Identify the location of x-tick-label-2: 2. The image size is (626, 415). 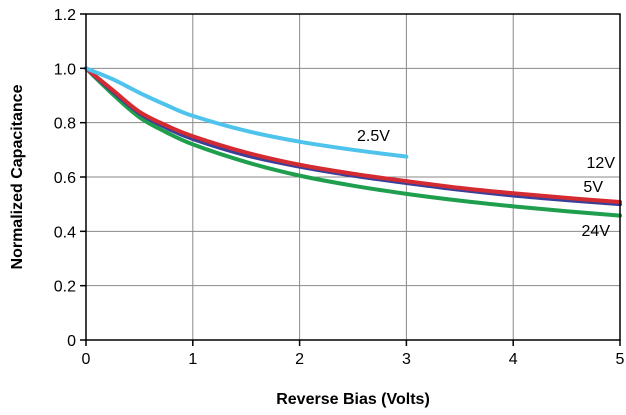
(299, 359).